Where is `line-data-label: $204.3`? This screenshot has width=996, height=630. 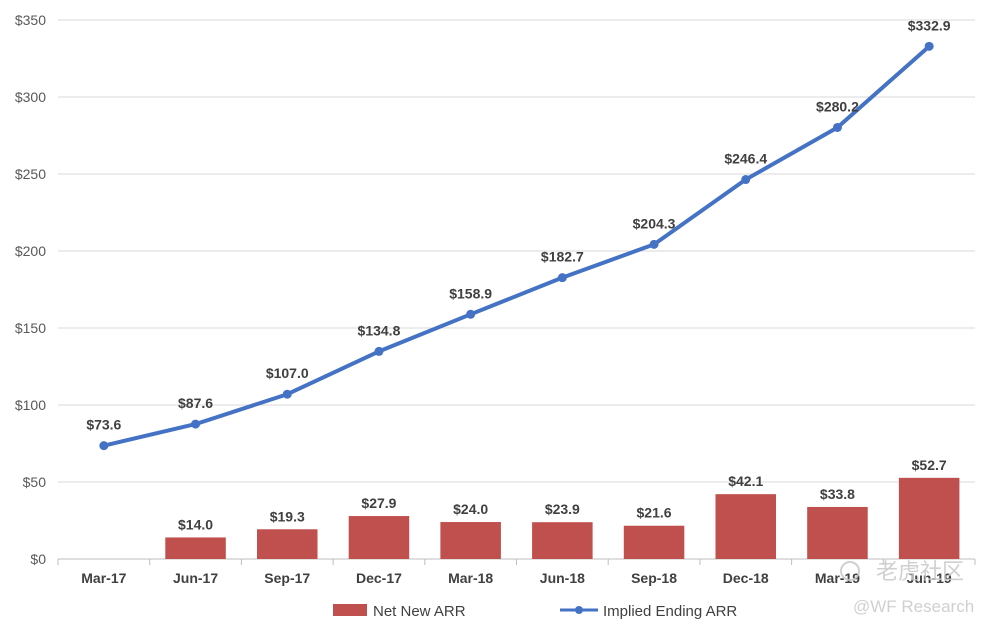
line-data-label: $204.3 is located at coordinates (654, 223).